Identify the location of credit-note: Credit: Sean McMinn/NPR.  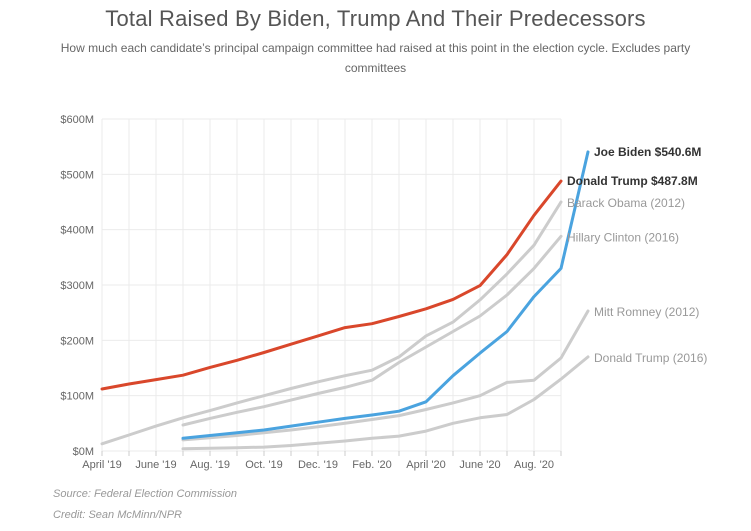
(117, 515).